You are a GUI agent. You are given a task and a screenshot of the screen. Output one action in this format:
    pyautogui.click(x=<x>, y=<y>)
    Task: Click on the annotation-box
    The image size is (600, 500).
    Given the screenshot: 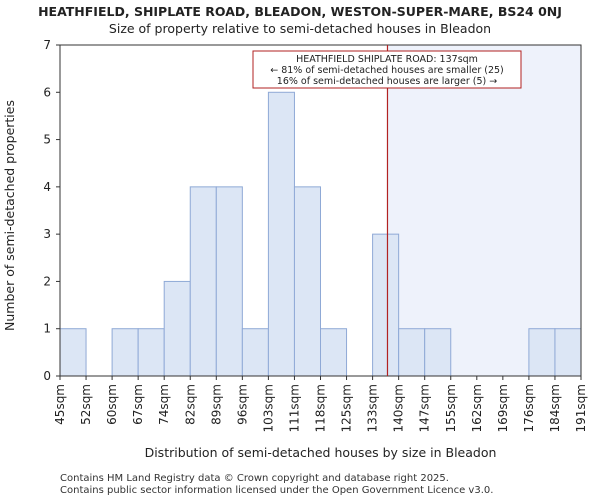 What is the action you would take?
    pyautogui.click(x=387, y=69)
    